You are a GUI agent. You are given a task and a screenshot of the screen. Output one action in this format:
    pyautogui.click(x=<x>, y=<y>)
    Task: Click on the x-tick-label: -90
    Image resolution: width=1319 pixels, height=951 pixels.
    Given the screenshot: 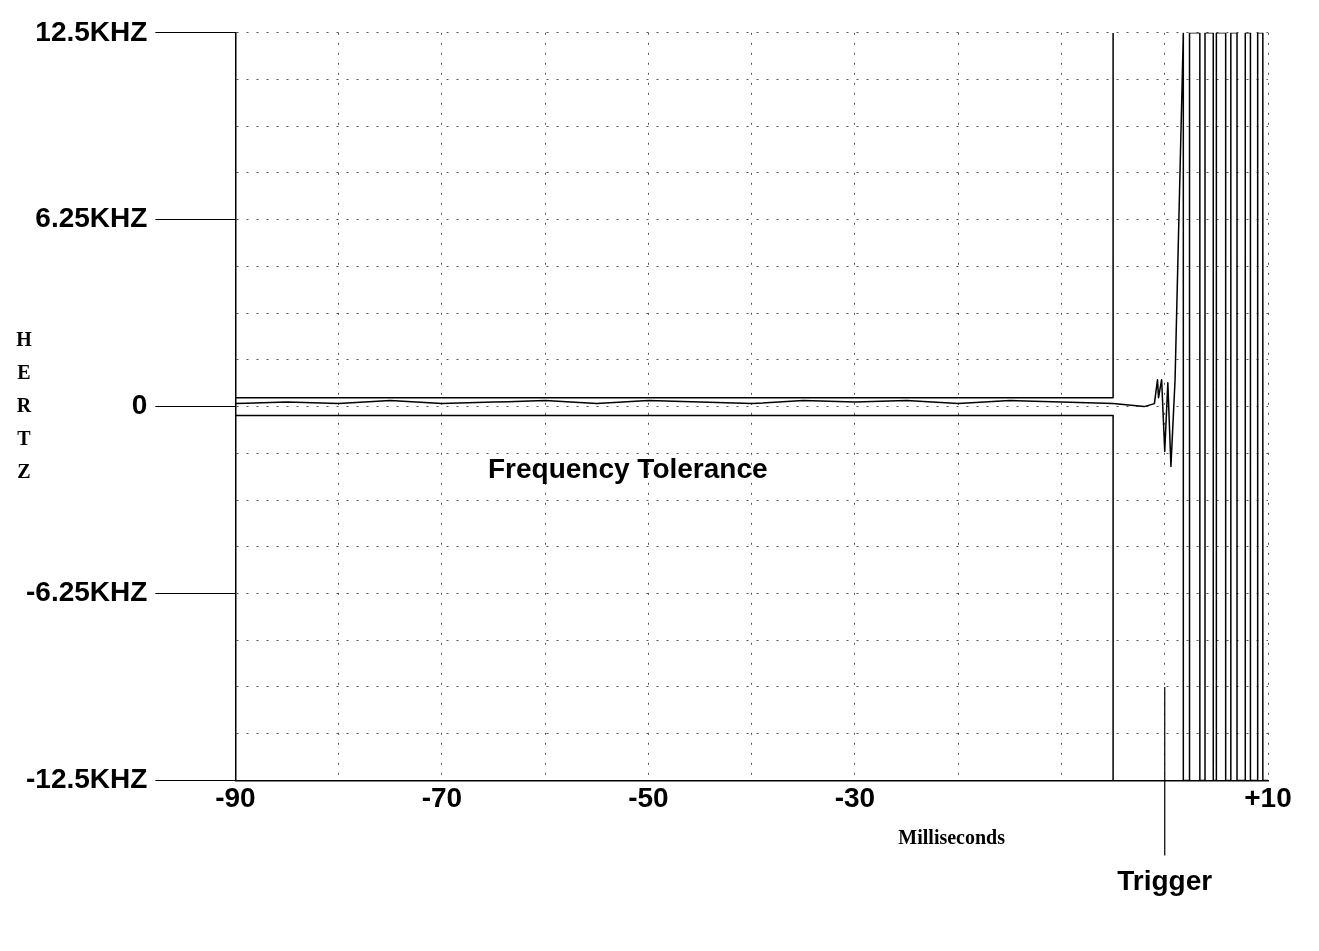 What is the action you would take?
    pyautogui.click(x=235, y=797)
    